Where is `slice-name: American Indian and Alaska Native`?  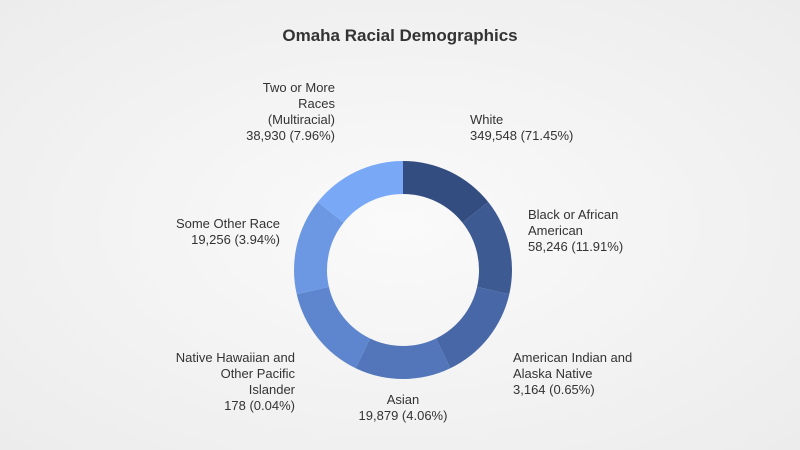
slice-name: American Indian and Alaska Native is located at coordinates (573, 365).